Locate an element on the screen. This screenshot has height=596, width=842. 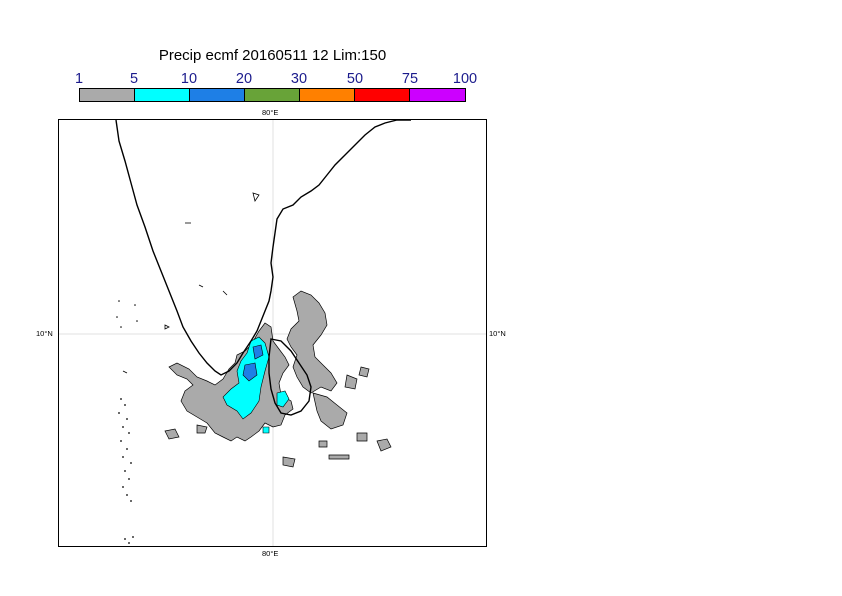
legend-tick: 5 is located at coordinates (134, 79).